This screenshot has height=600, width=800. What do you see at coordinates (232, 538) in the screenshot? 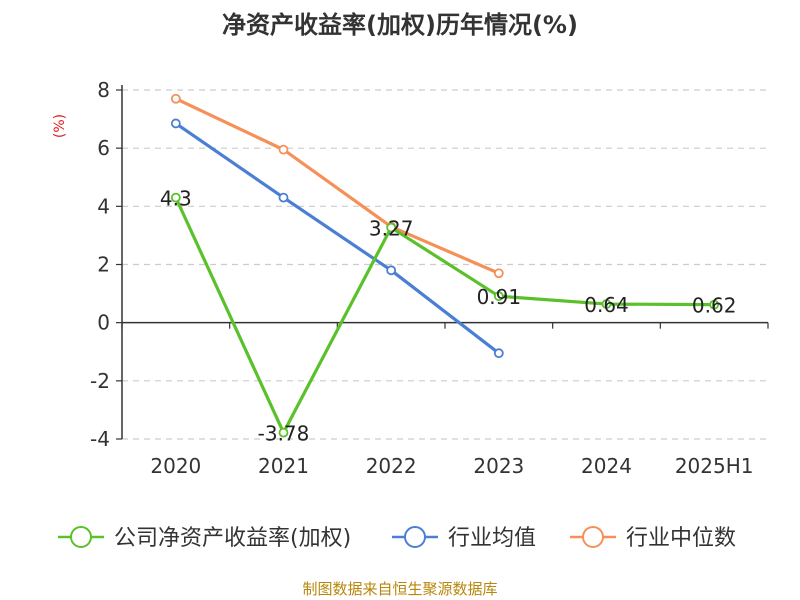
I see `legend-label: 公司净资产收益率(加权)` at bounding box center [232, 538].